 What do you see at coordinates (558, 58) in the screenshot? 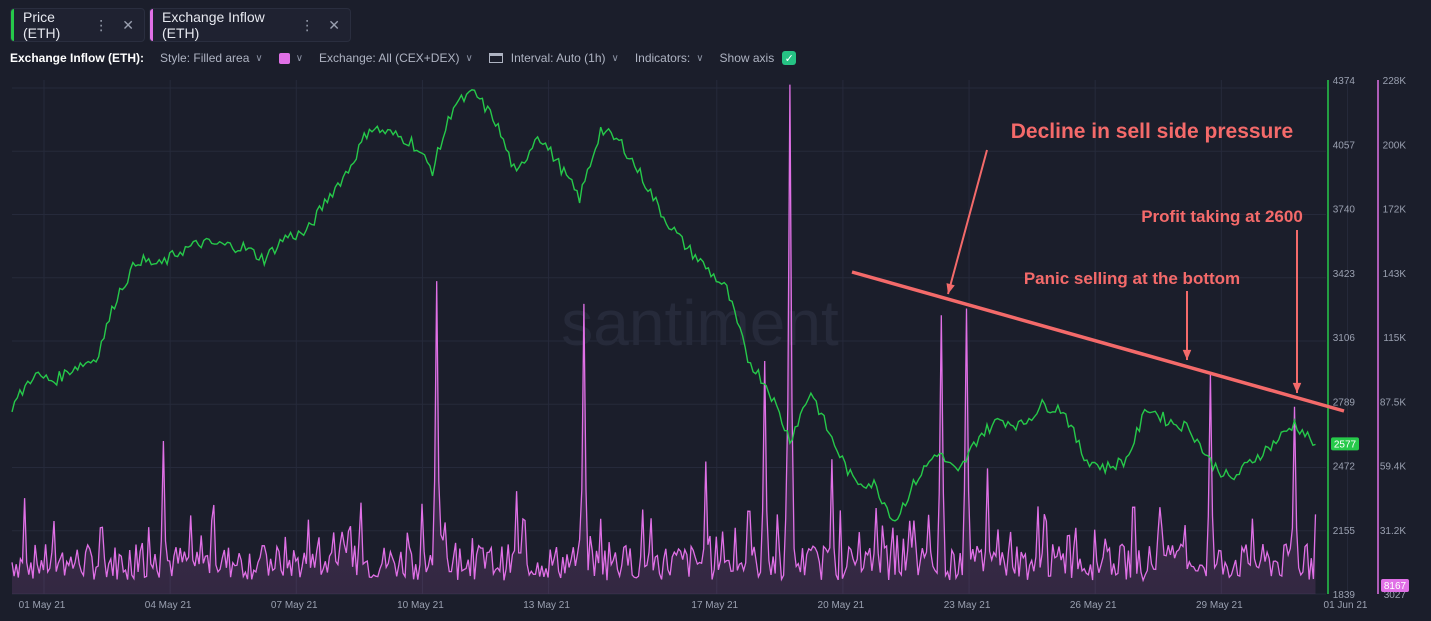
I see `interval-label: Interval: Auto (1h)` at bounding box center [558, 58].